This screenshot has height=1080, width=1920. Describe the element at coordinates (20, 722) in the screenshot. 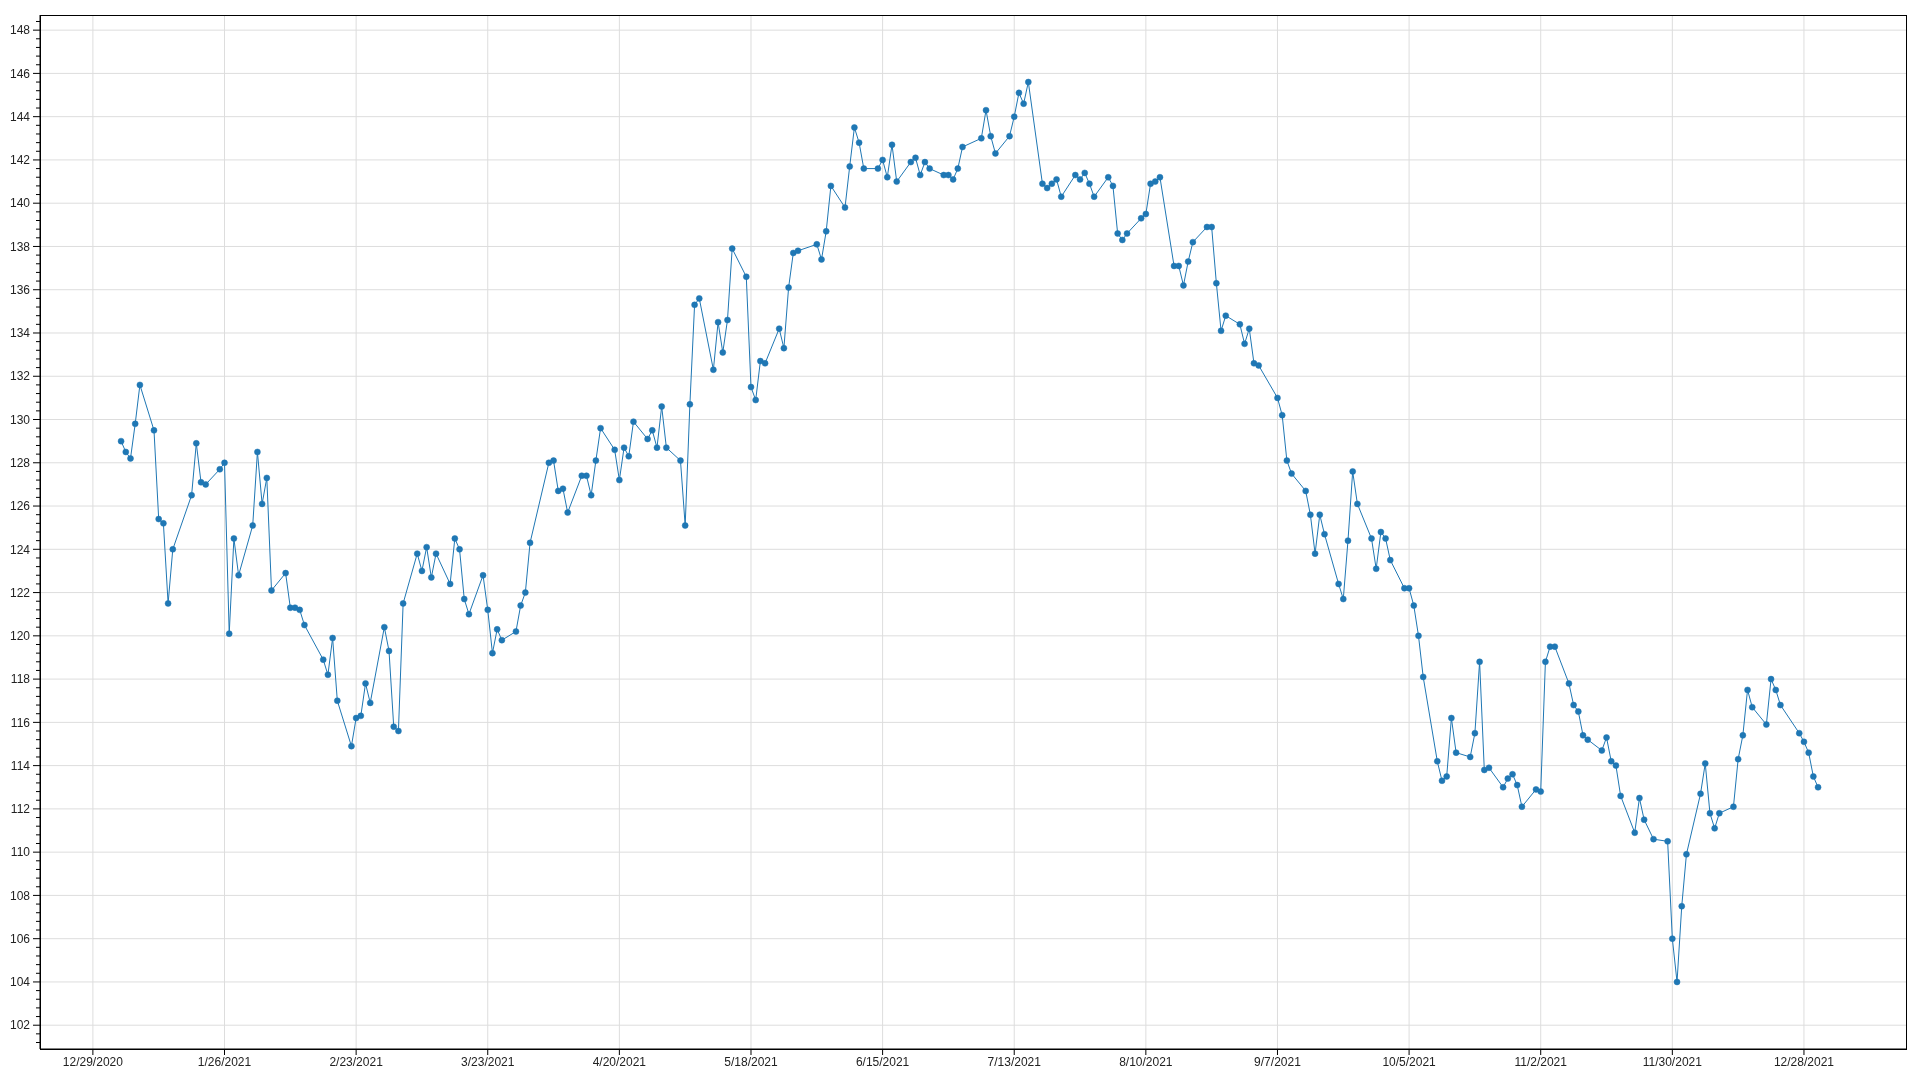

I see `y-tick-label: 116` at that location.